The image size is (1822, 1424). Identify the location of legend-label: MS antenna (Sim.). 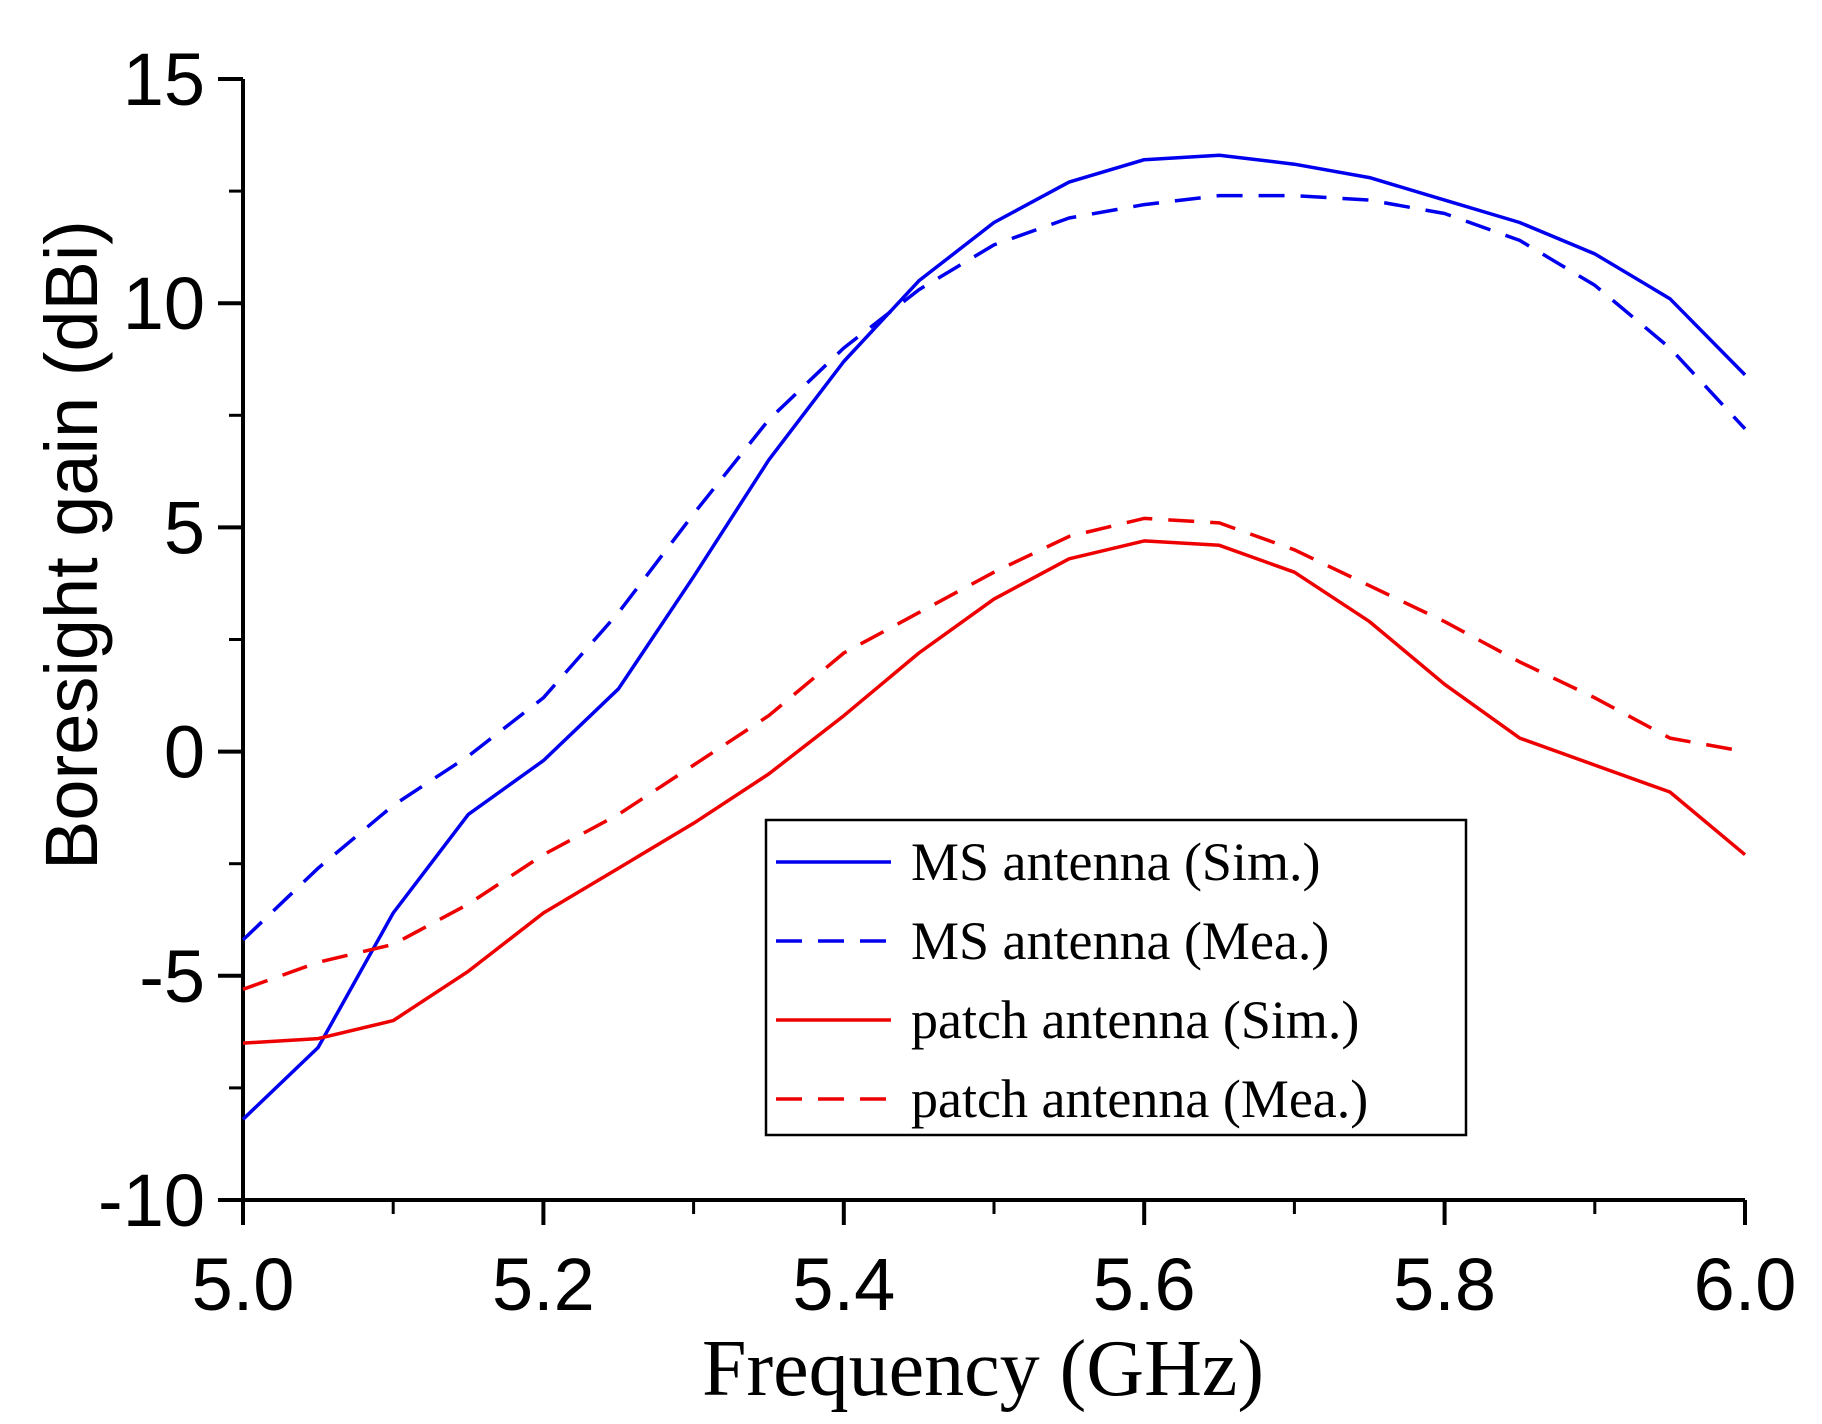
(1115, 862).